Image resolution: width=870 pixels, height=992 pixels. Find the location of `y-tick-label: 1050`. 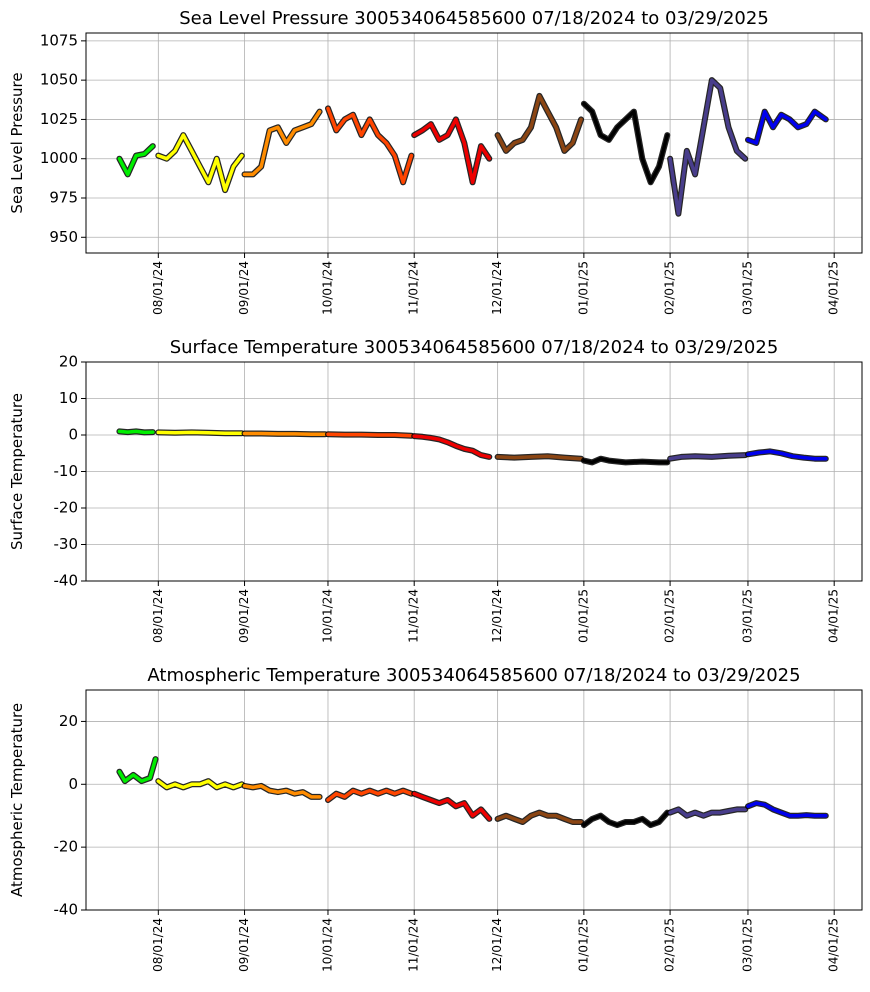

y-tick-label: 1050 is located at coordinates (59, 80).